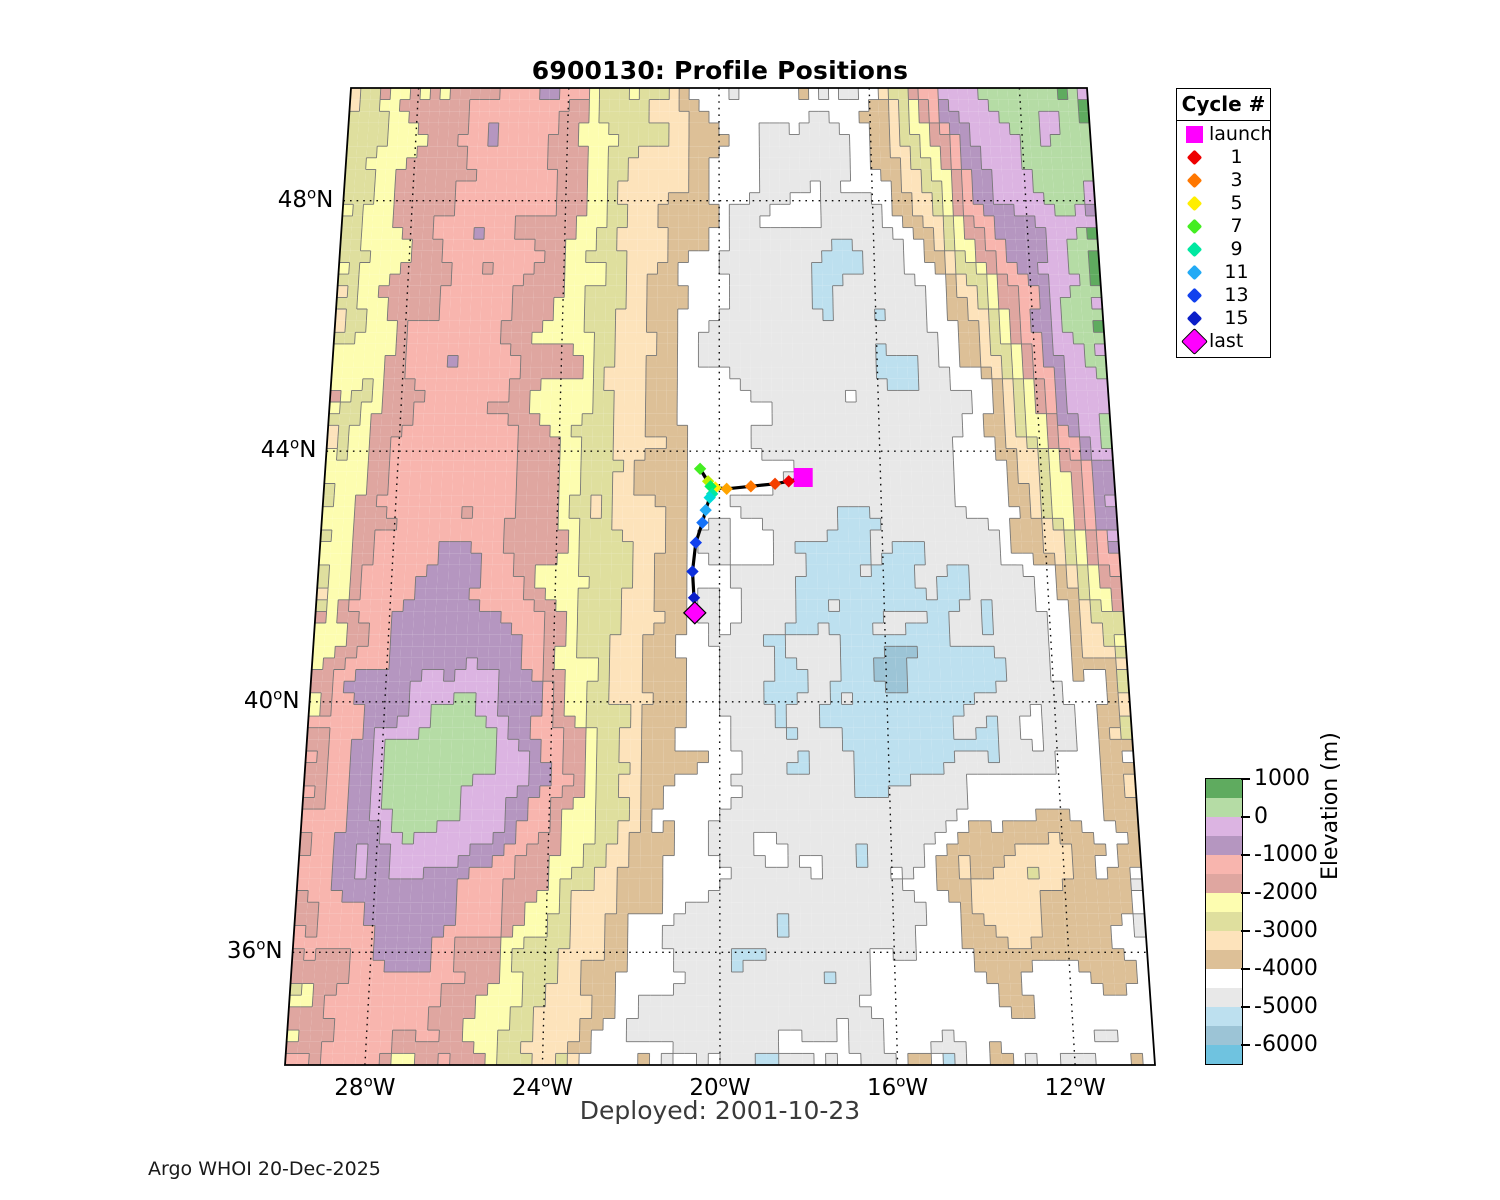 The width and height of the screenshot is (1500, 1200). Describe the element at coordinates (365, 1086) in the screenshot. I see `x-tick-label: 28oW` at that location.